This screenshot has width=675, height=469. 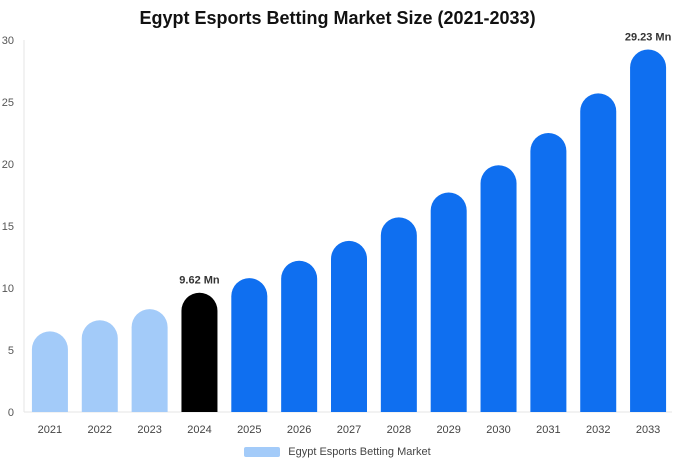 What do you see at coordinates (50, 430) in the screenshot?
I see `x-tick-label: 2021` at bounding box center [50, 430].